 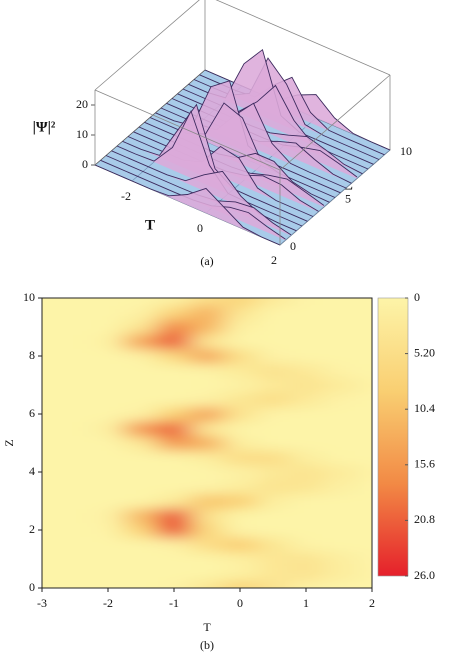 I want to click on surface-line, so click(x=209, y=168).